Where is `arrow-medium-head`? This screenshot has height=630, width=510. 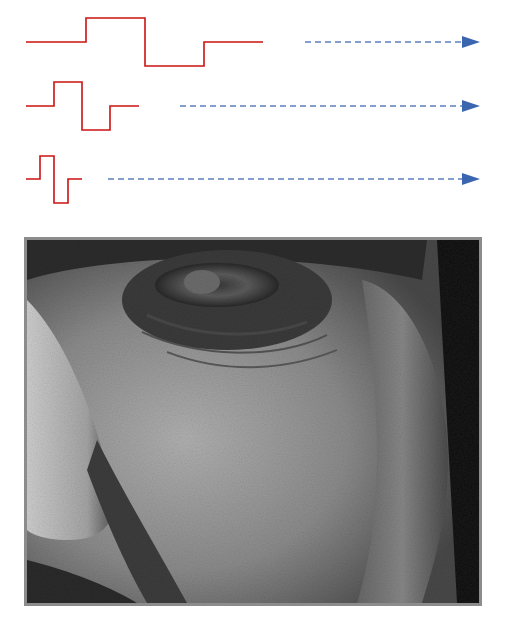
arrow-medium-head is located at coordinates (471, 106).